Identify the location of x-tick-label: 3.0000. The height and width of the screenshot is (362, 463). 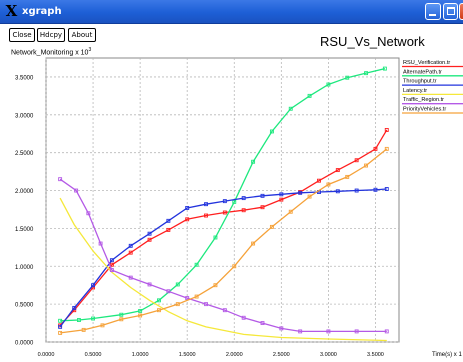
(328, 355).